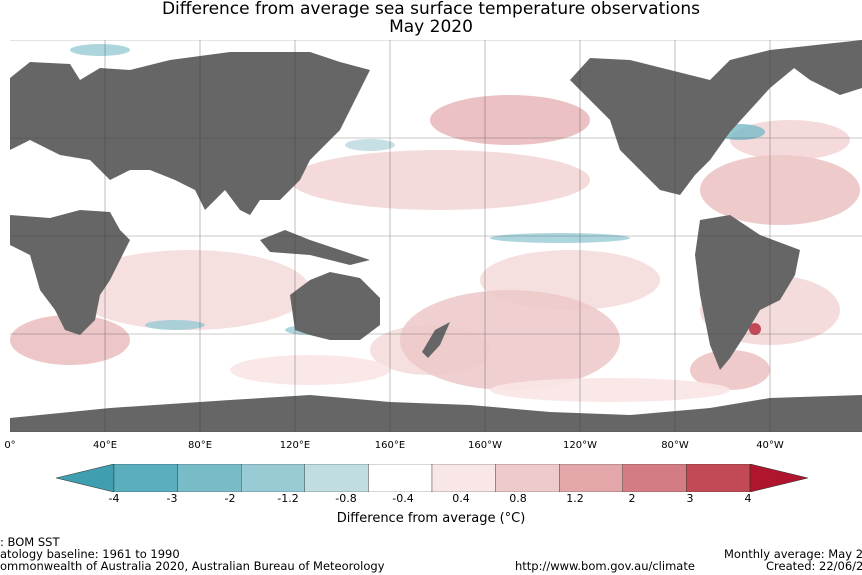 This screenshot has width=862, height=575. Describe the element at coordinates (190, 133) in the screenshot. I see `eurasia-land` at that location.